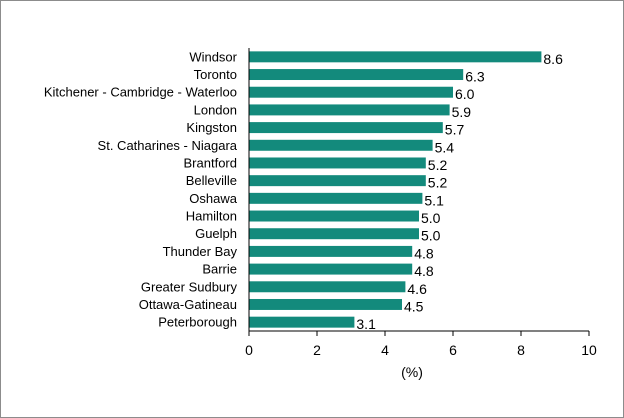 The image size is (624, 418). I want to click on category-label-15: Peterborough, so click(197, 322).